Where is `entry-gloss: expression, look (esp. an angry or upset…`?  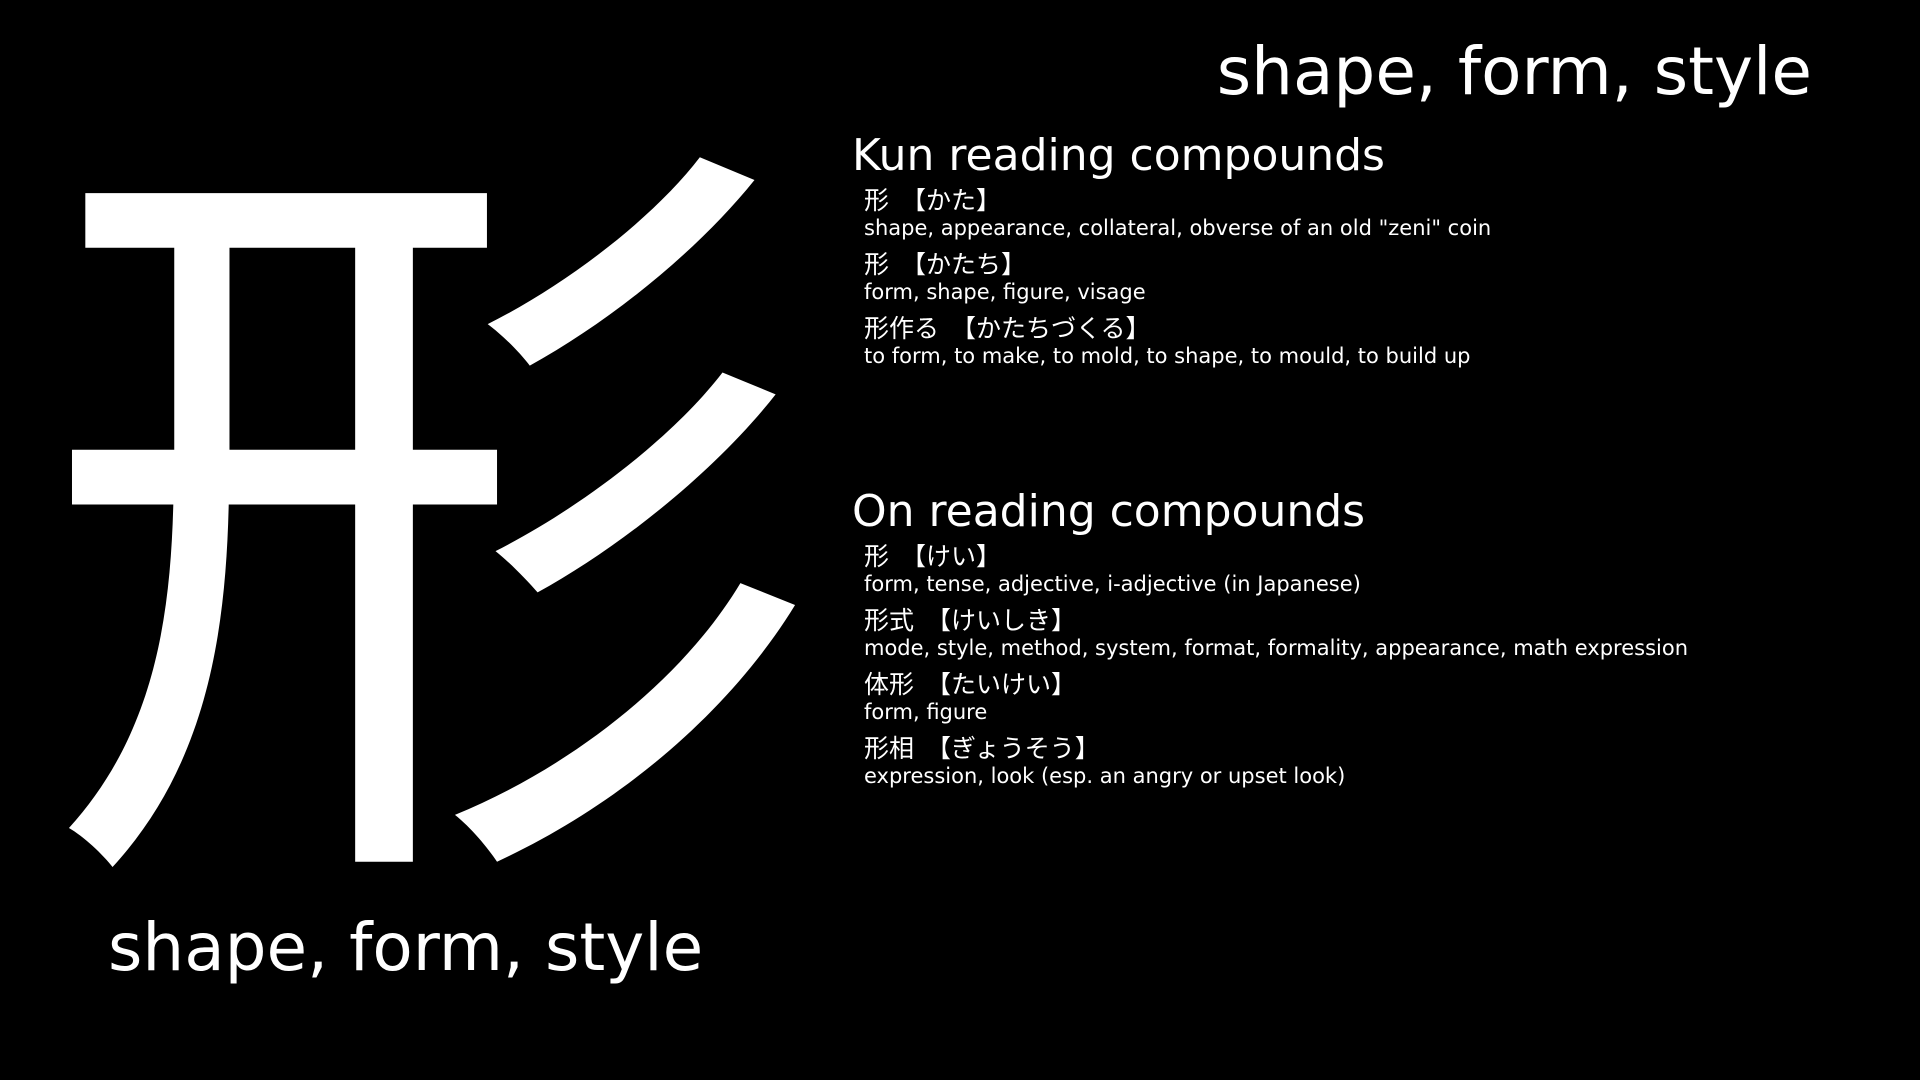
entry-gloss: expression, look (esp. an angry or upset… is located at coordinates (1105, 776).